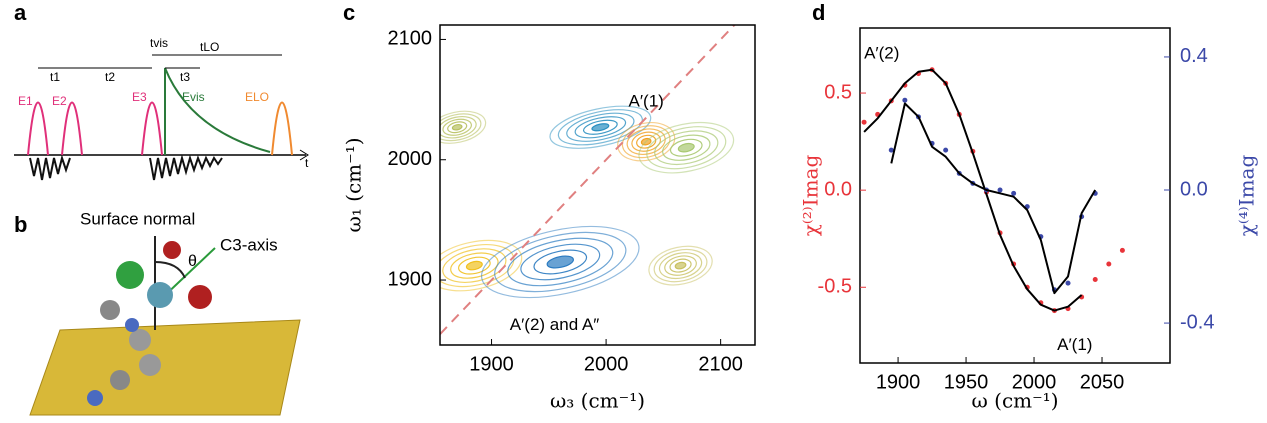 Image resolution: width=1267 pixels, height=423 pixels. What do you see at coordinates (59, 101) in the screenshot?
I see `e2: E2` at bounding box center [59, 101].